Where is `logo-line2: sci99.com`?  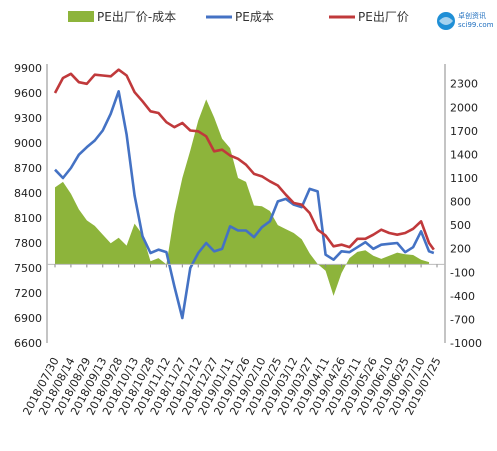
logo-line2: sci99.com is located at coordinates (476, 25).